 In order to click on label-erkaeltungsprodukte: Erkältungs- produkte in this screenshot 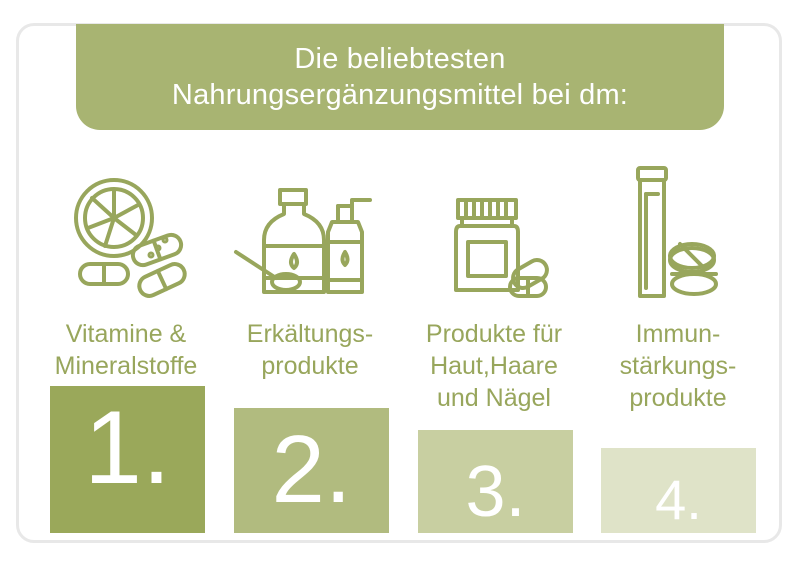, I will do `click(310, 350)`.